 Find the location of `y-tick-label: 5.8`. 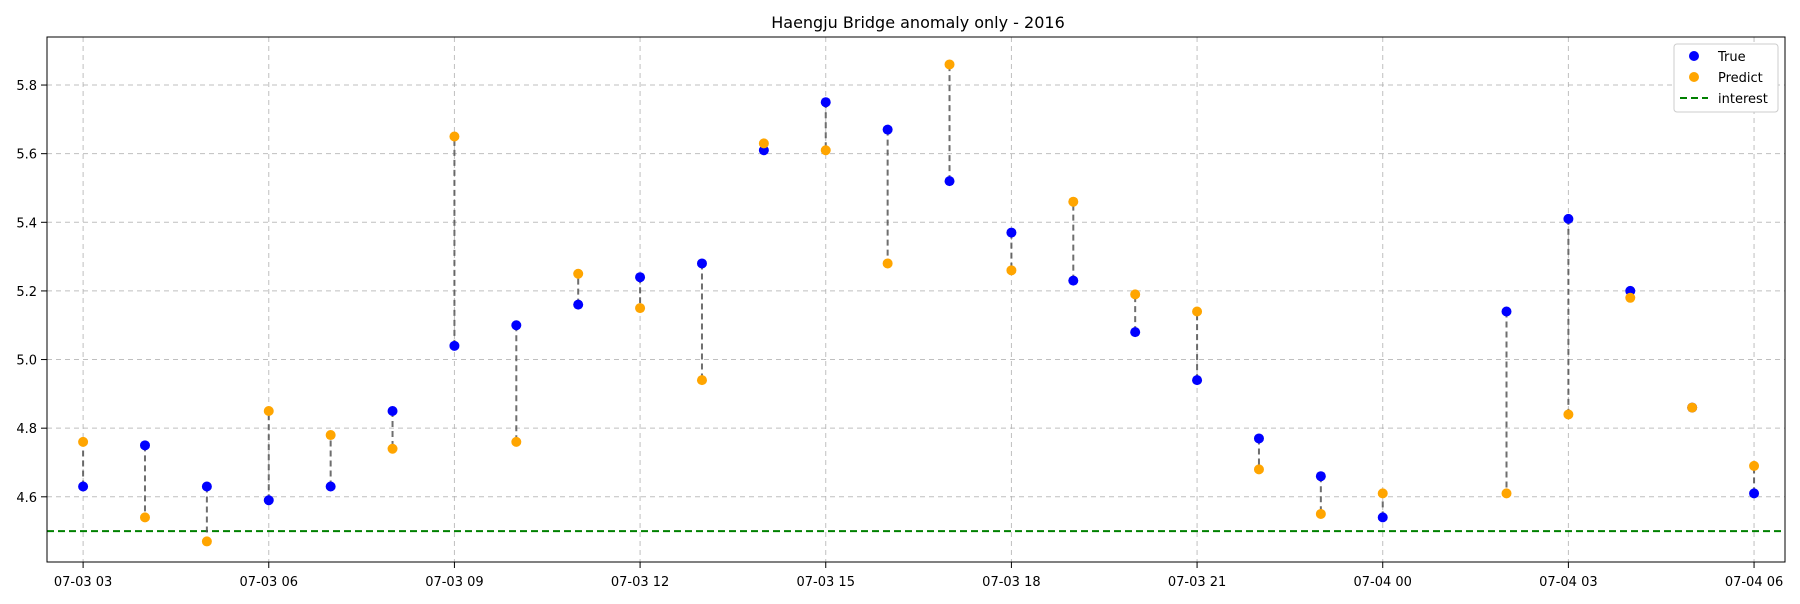

y-tick-label: 5.8 is located at coordinates (26, 86).